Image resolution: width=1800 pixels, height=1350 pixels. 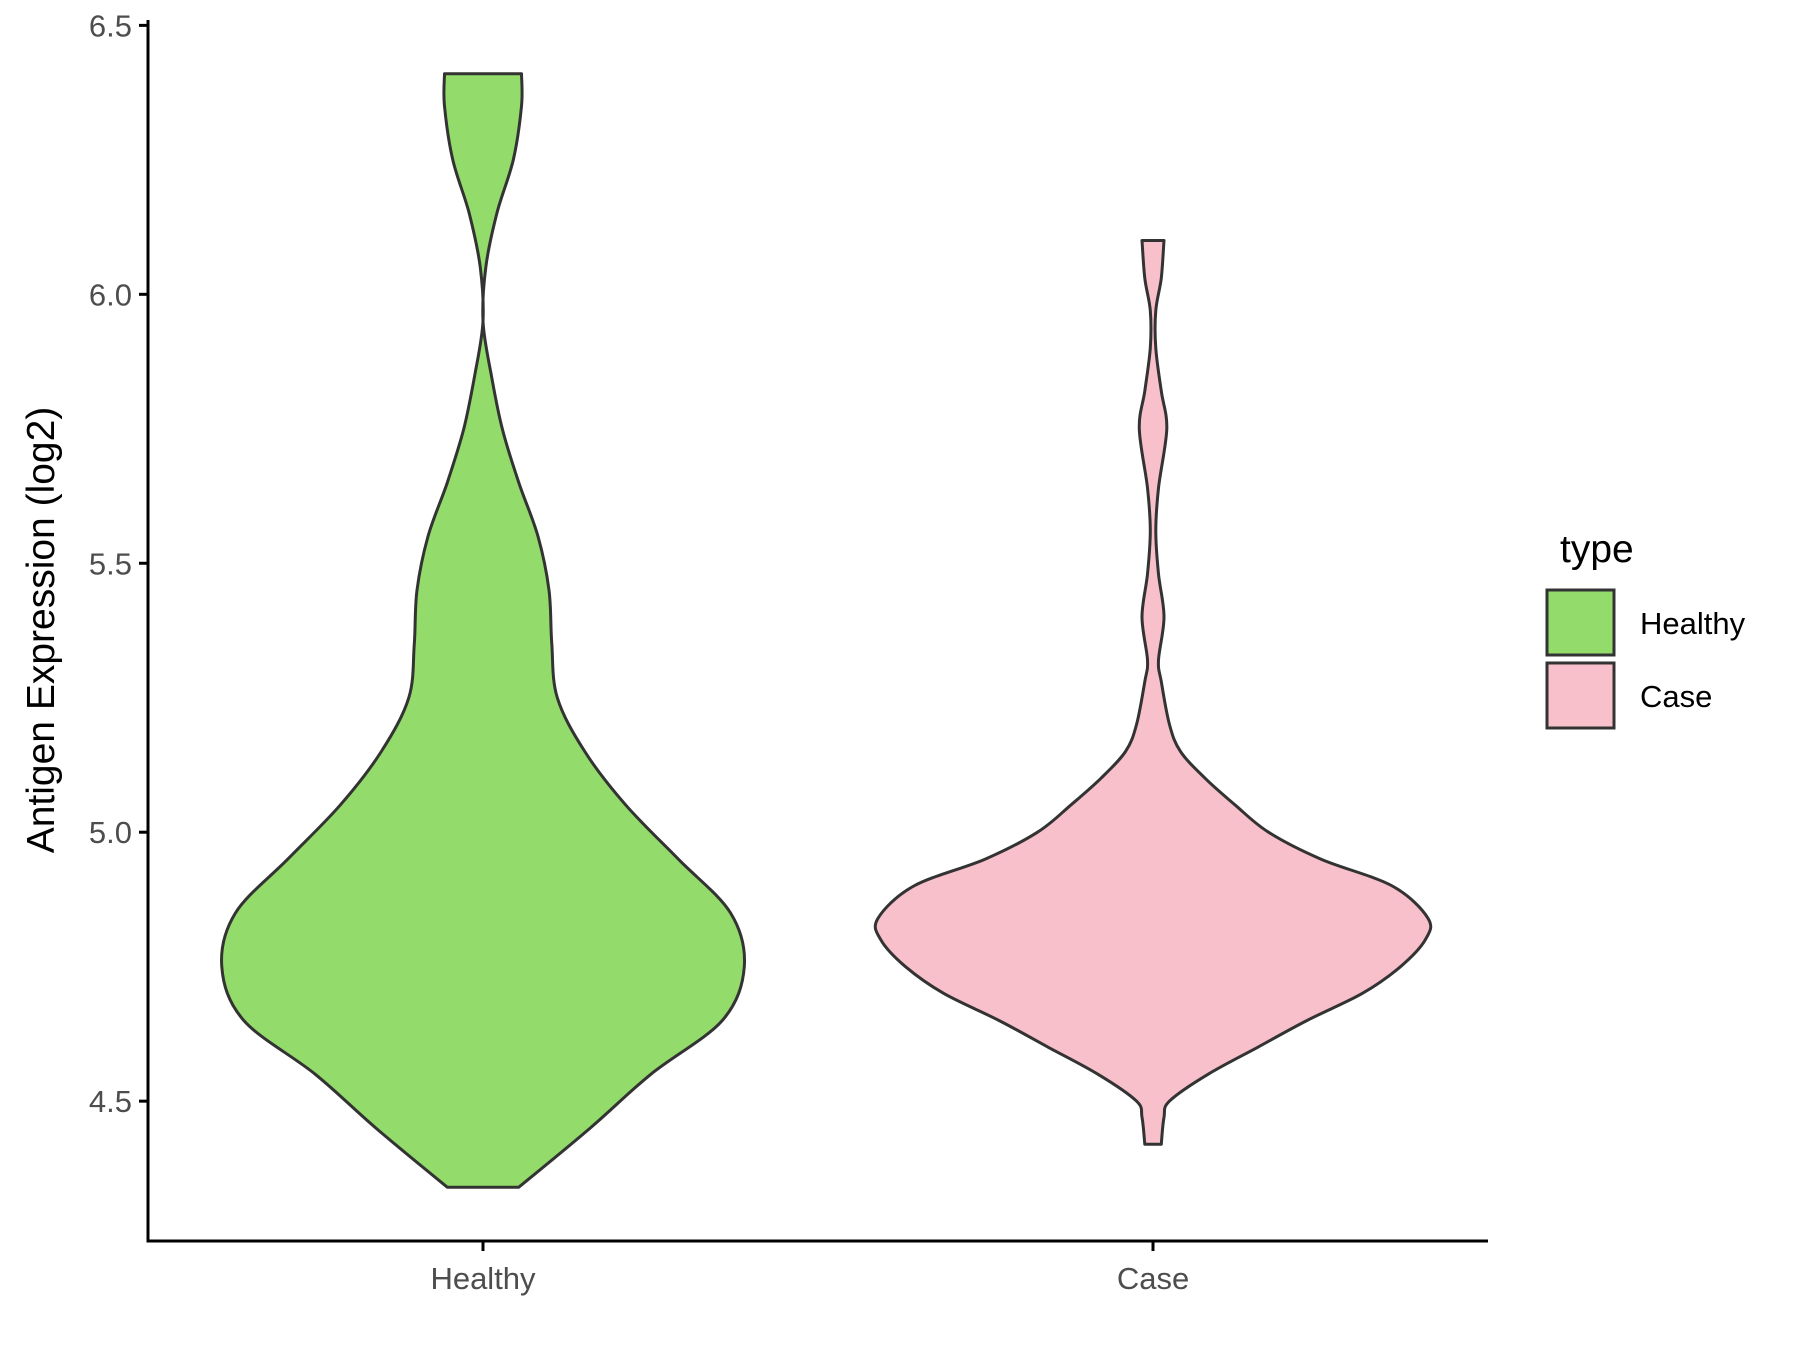 What do you see at coordinates (809, 1268) in the screenshot?
I see `x-ticks: Healthy Case` at bounding box center [809, 1268].